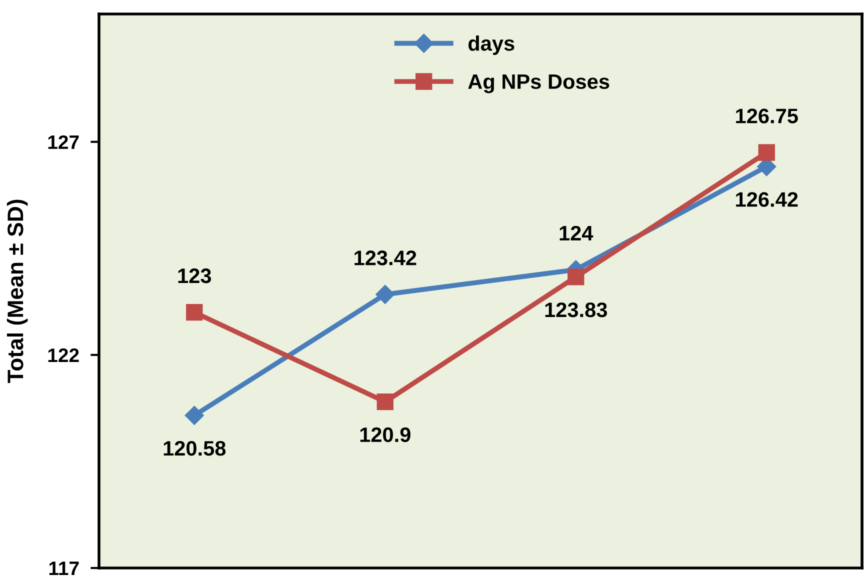 This screenshot has height=584, width=864. Describe the element at coordinates (64, 569) in the screenshot. I see `y-tick-label: 117` at that location.